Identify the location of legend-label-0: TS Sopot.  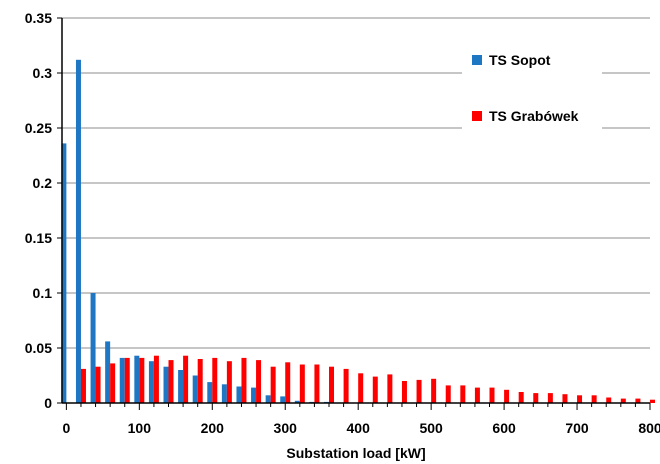
(520, 60).